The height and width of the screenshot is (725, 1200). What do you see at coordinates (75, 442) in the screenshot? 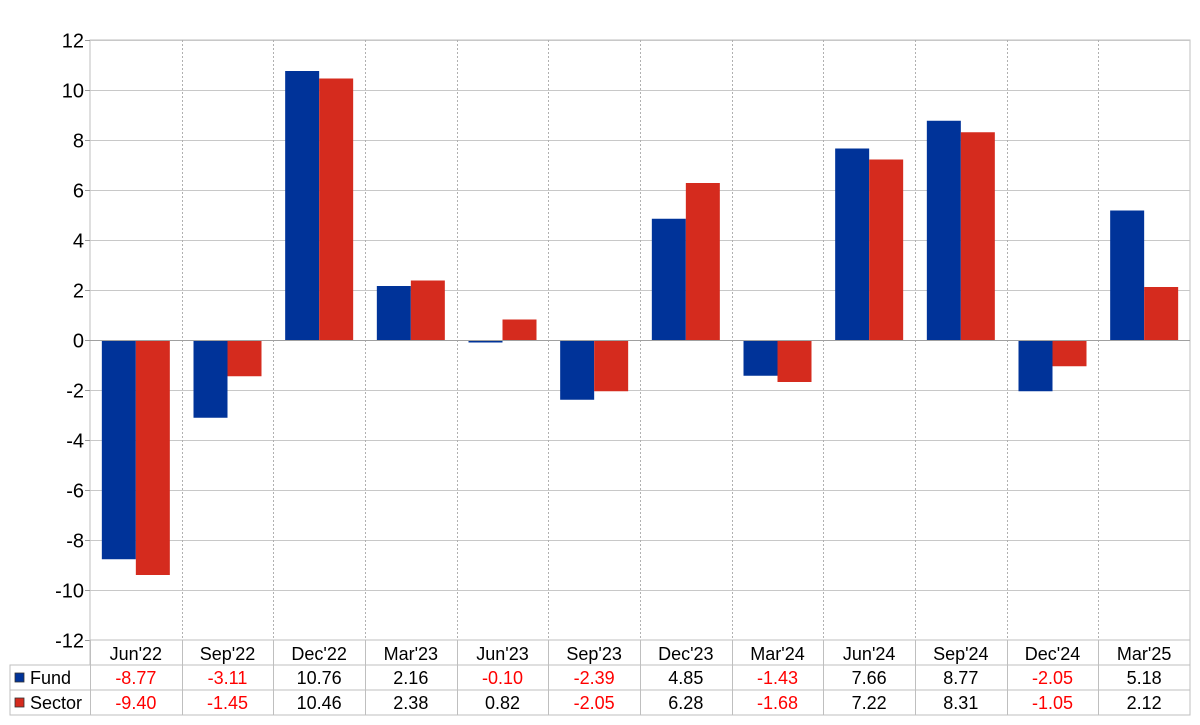
I see `y-tick-label: -4` at bounding box center [75, 442].